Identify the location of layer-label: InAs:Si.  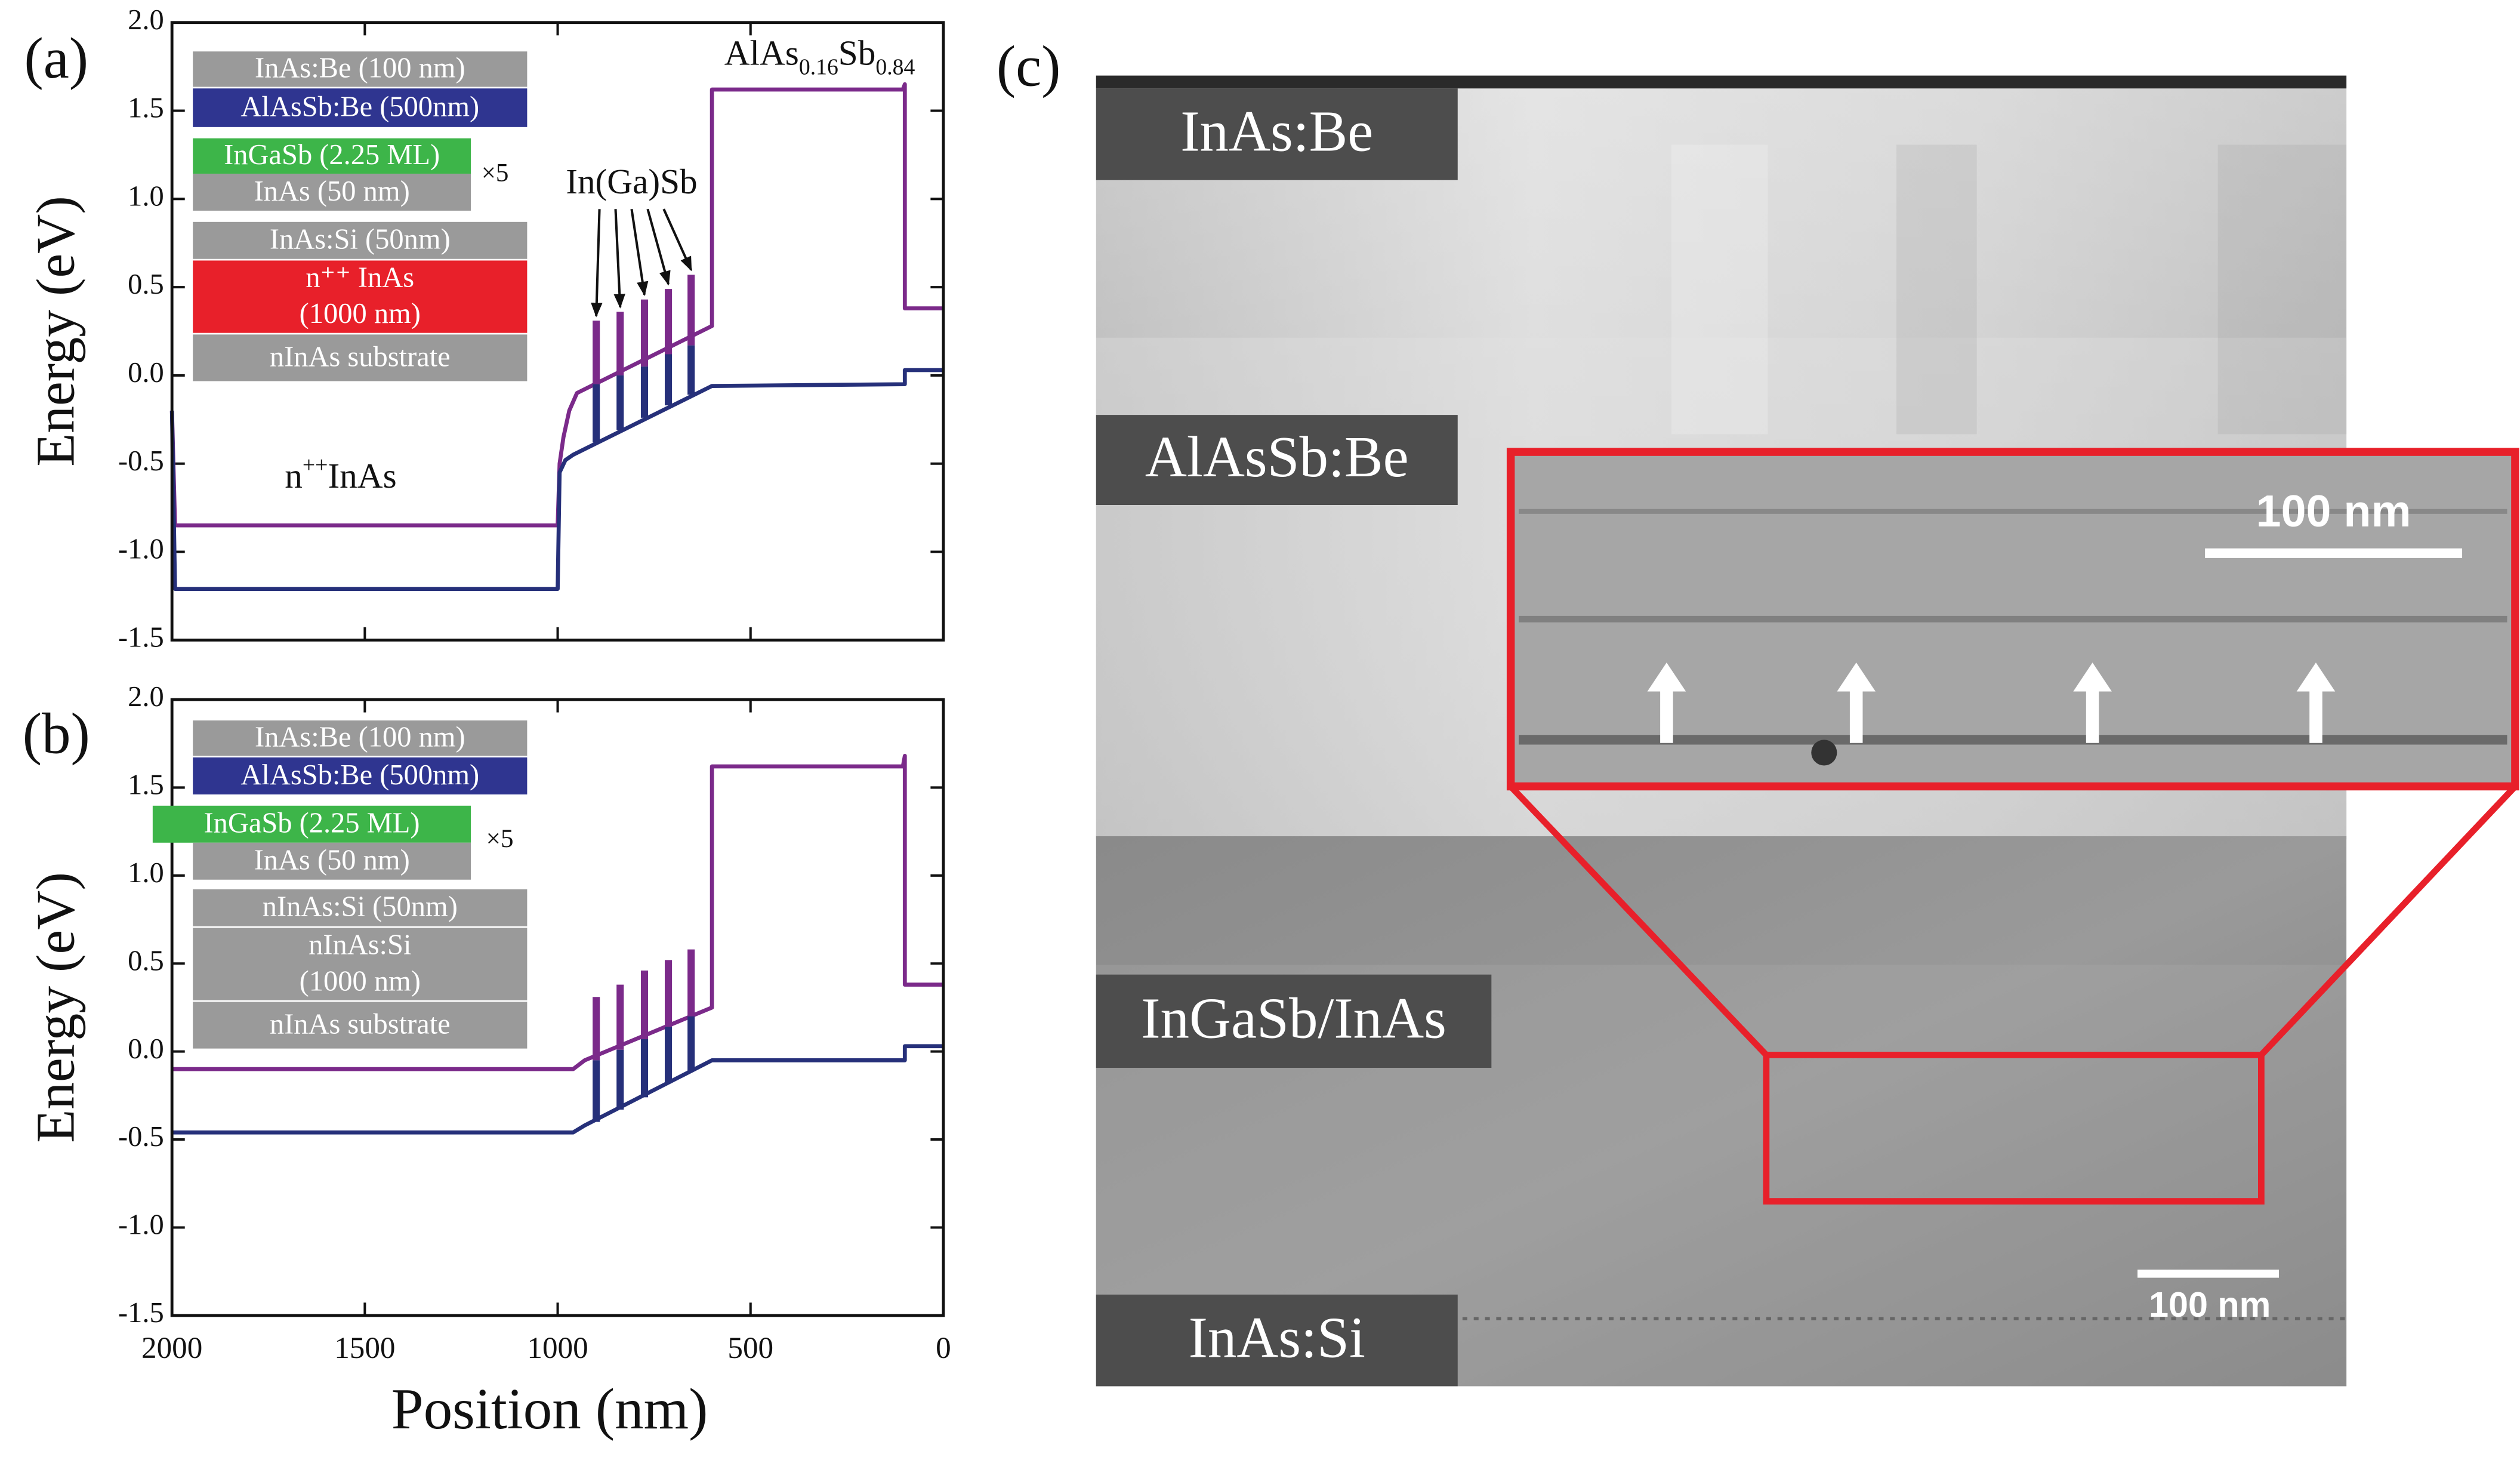
(1277, 1337).